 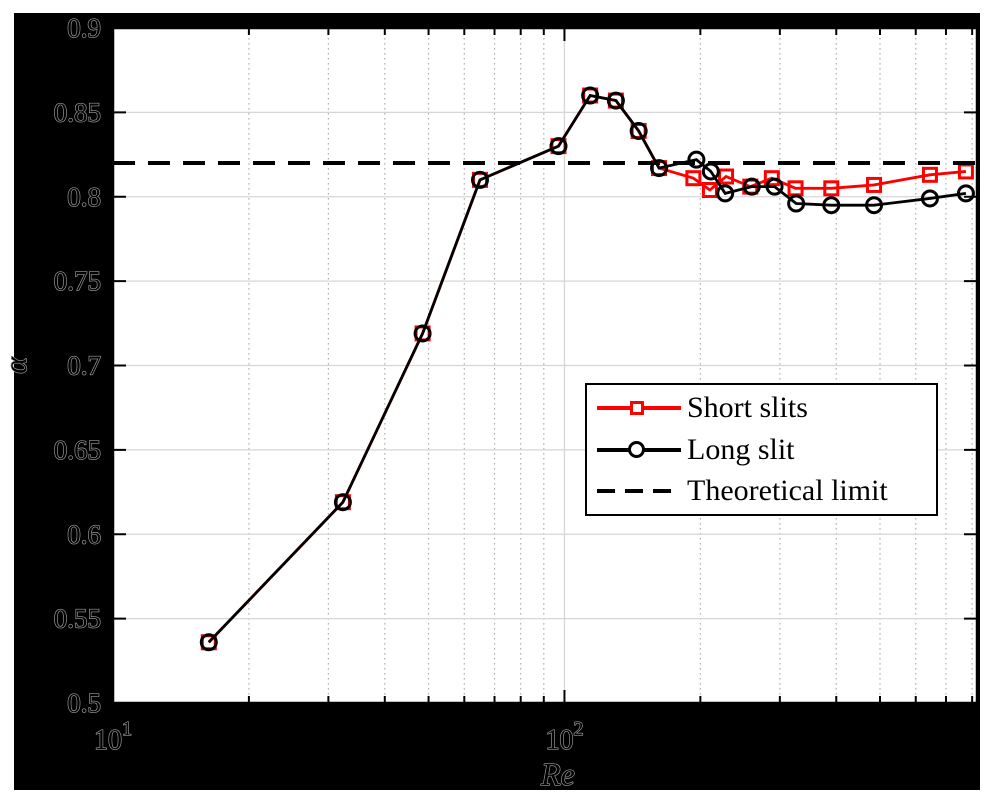 What do you see at coordinates (84, 197) in the screenshot?
I see `y-tick-label: 0.8` at bounding box center [84, 197].